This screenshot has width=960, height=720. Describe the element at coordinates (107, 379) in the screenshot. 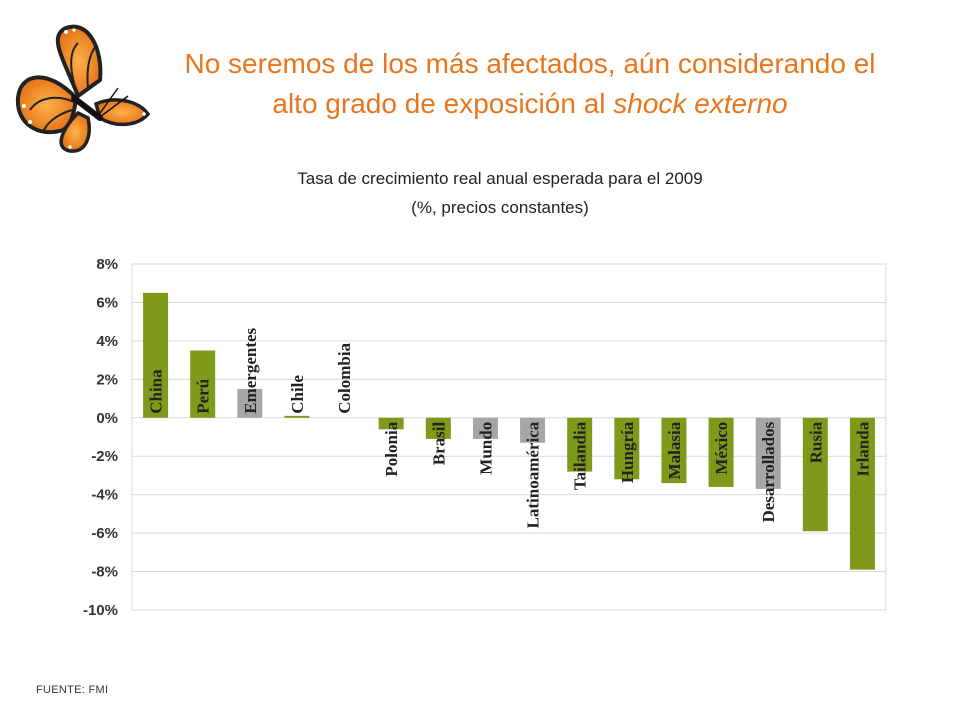

I see `y-tick-label: 2%` at that location.